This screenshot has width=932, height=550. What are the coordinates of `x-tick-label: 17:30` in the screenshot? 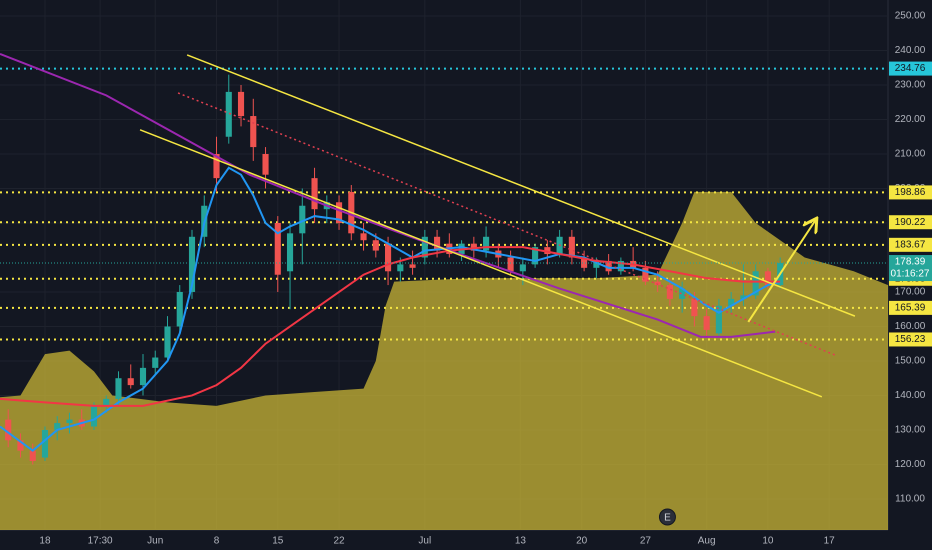 It's located at (100, 541).